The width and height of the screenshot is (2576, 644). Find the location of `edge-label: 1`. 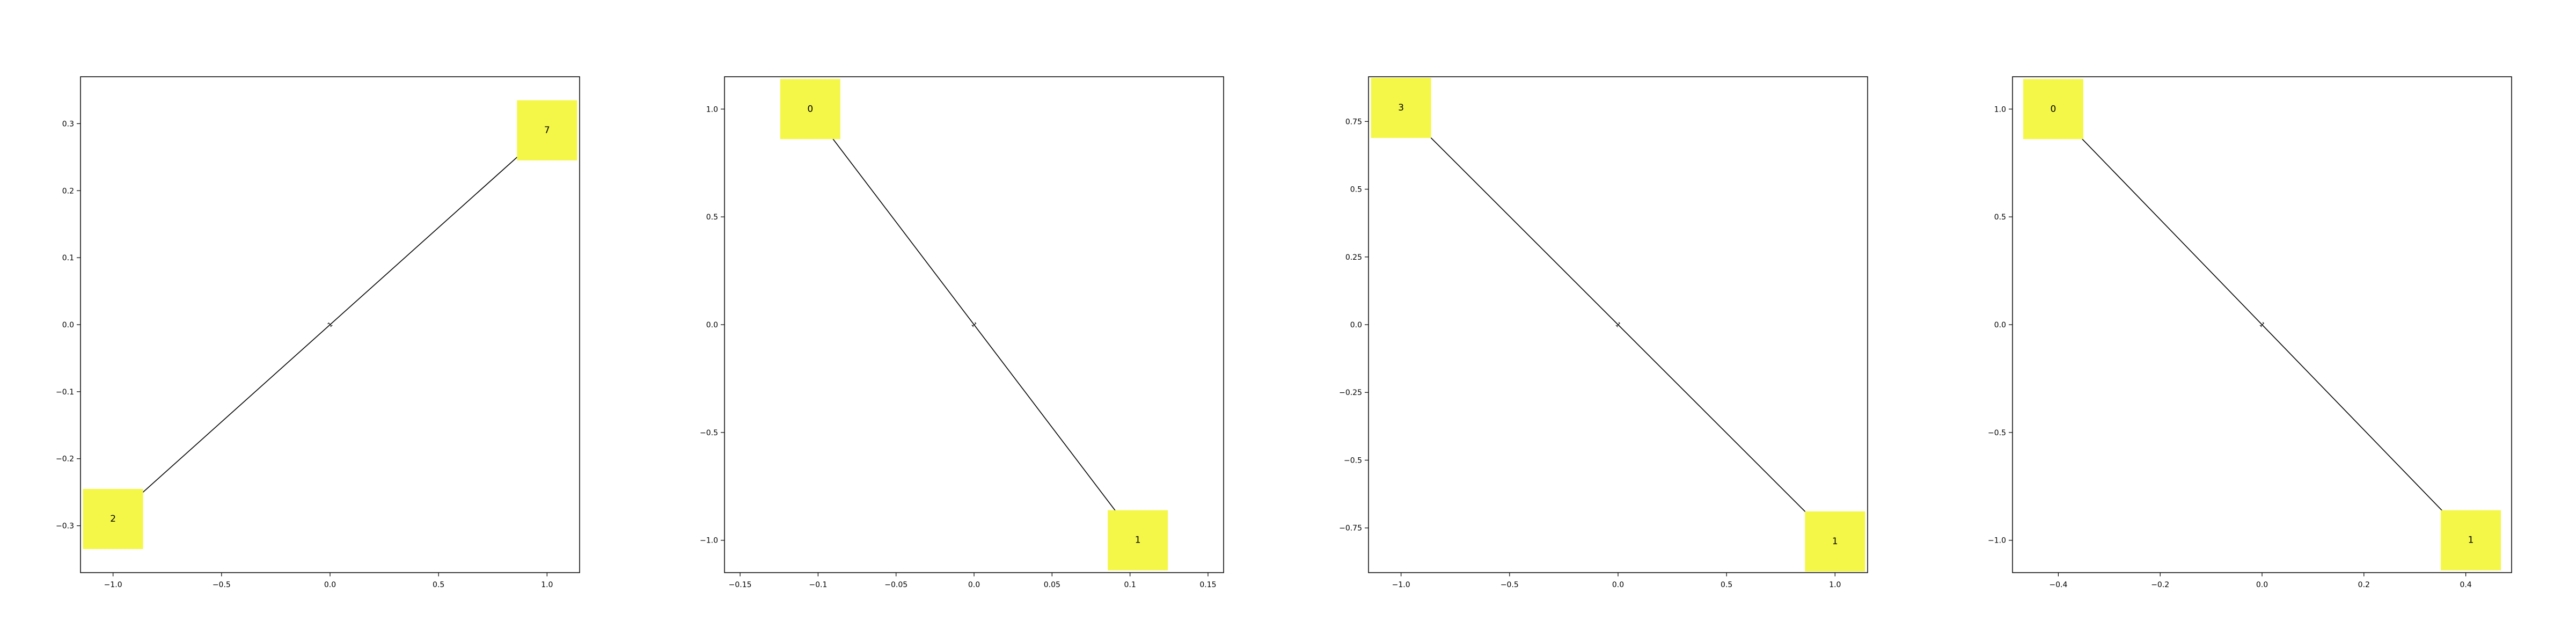

edge-label: 1 is located at coordinates (974, 325).